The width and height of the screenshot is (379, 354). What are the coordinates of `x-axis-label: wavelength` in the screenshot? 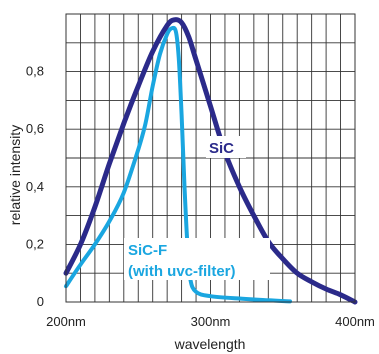 It's located at (210, 344).